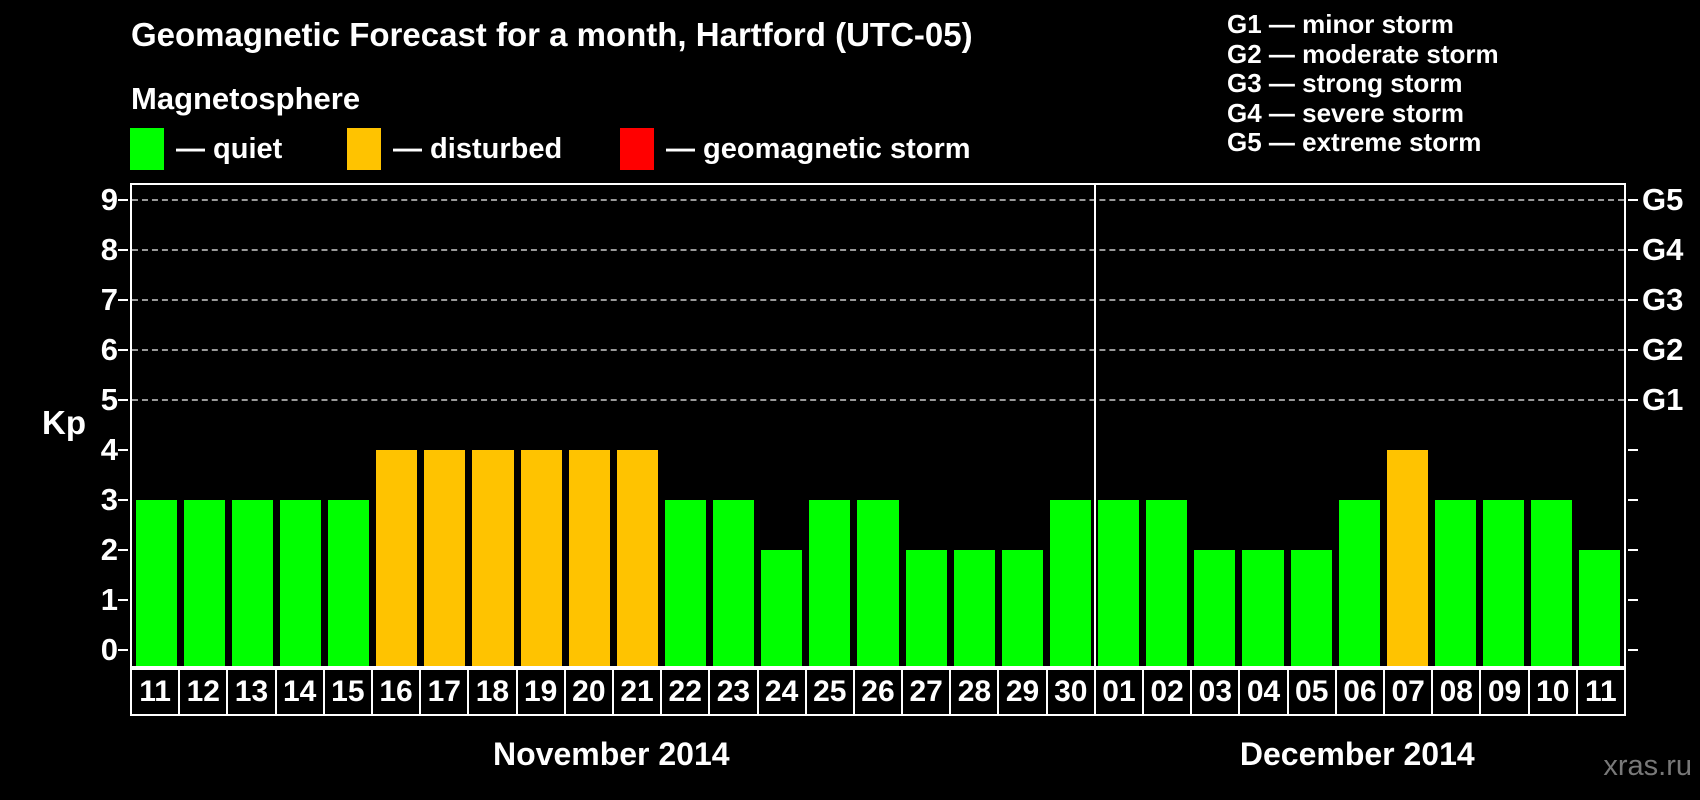 The image size is (1700, 800). I want to click on storm-scale-legend-line: G3 — strong storm, so click(1345, 83).